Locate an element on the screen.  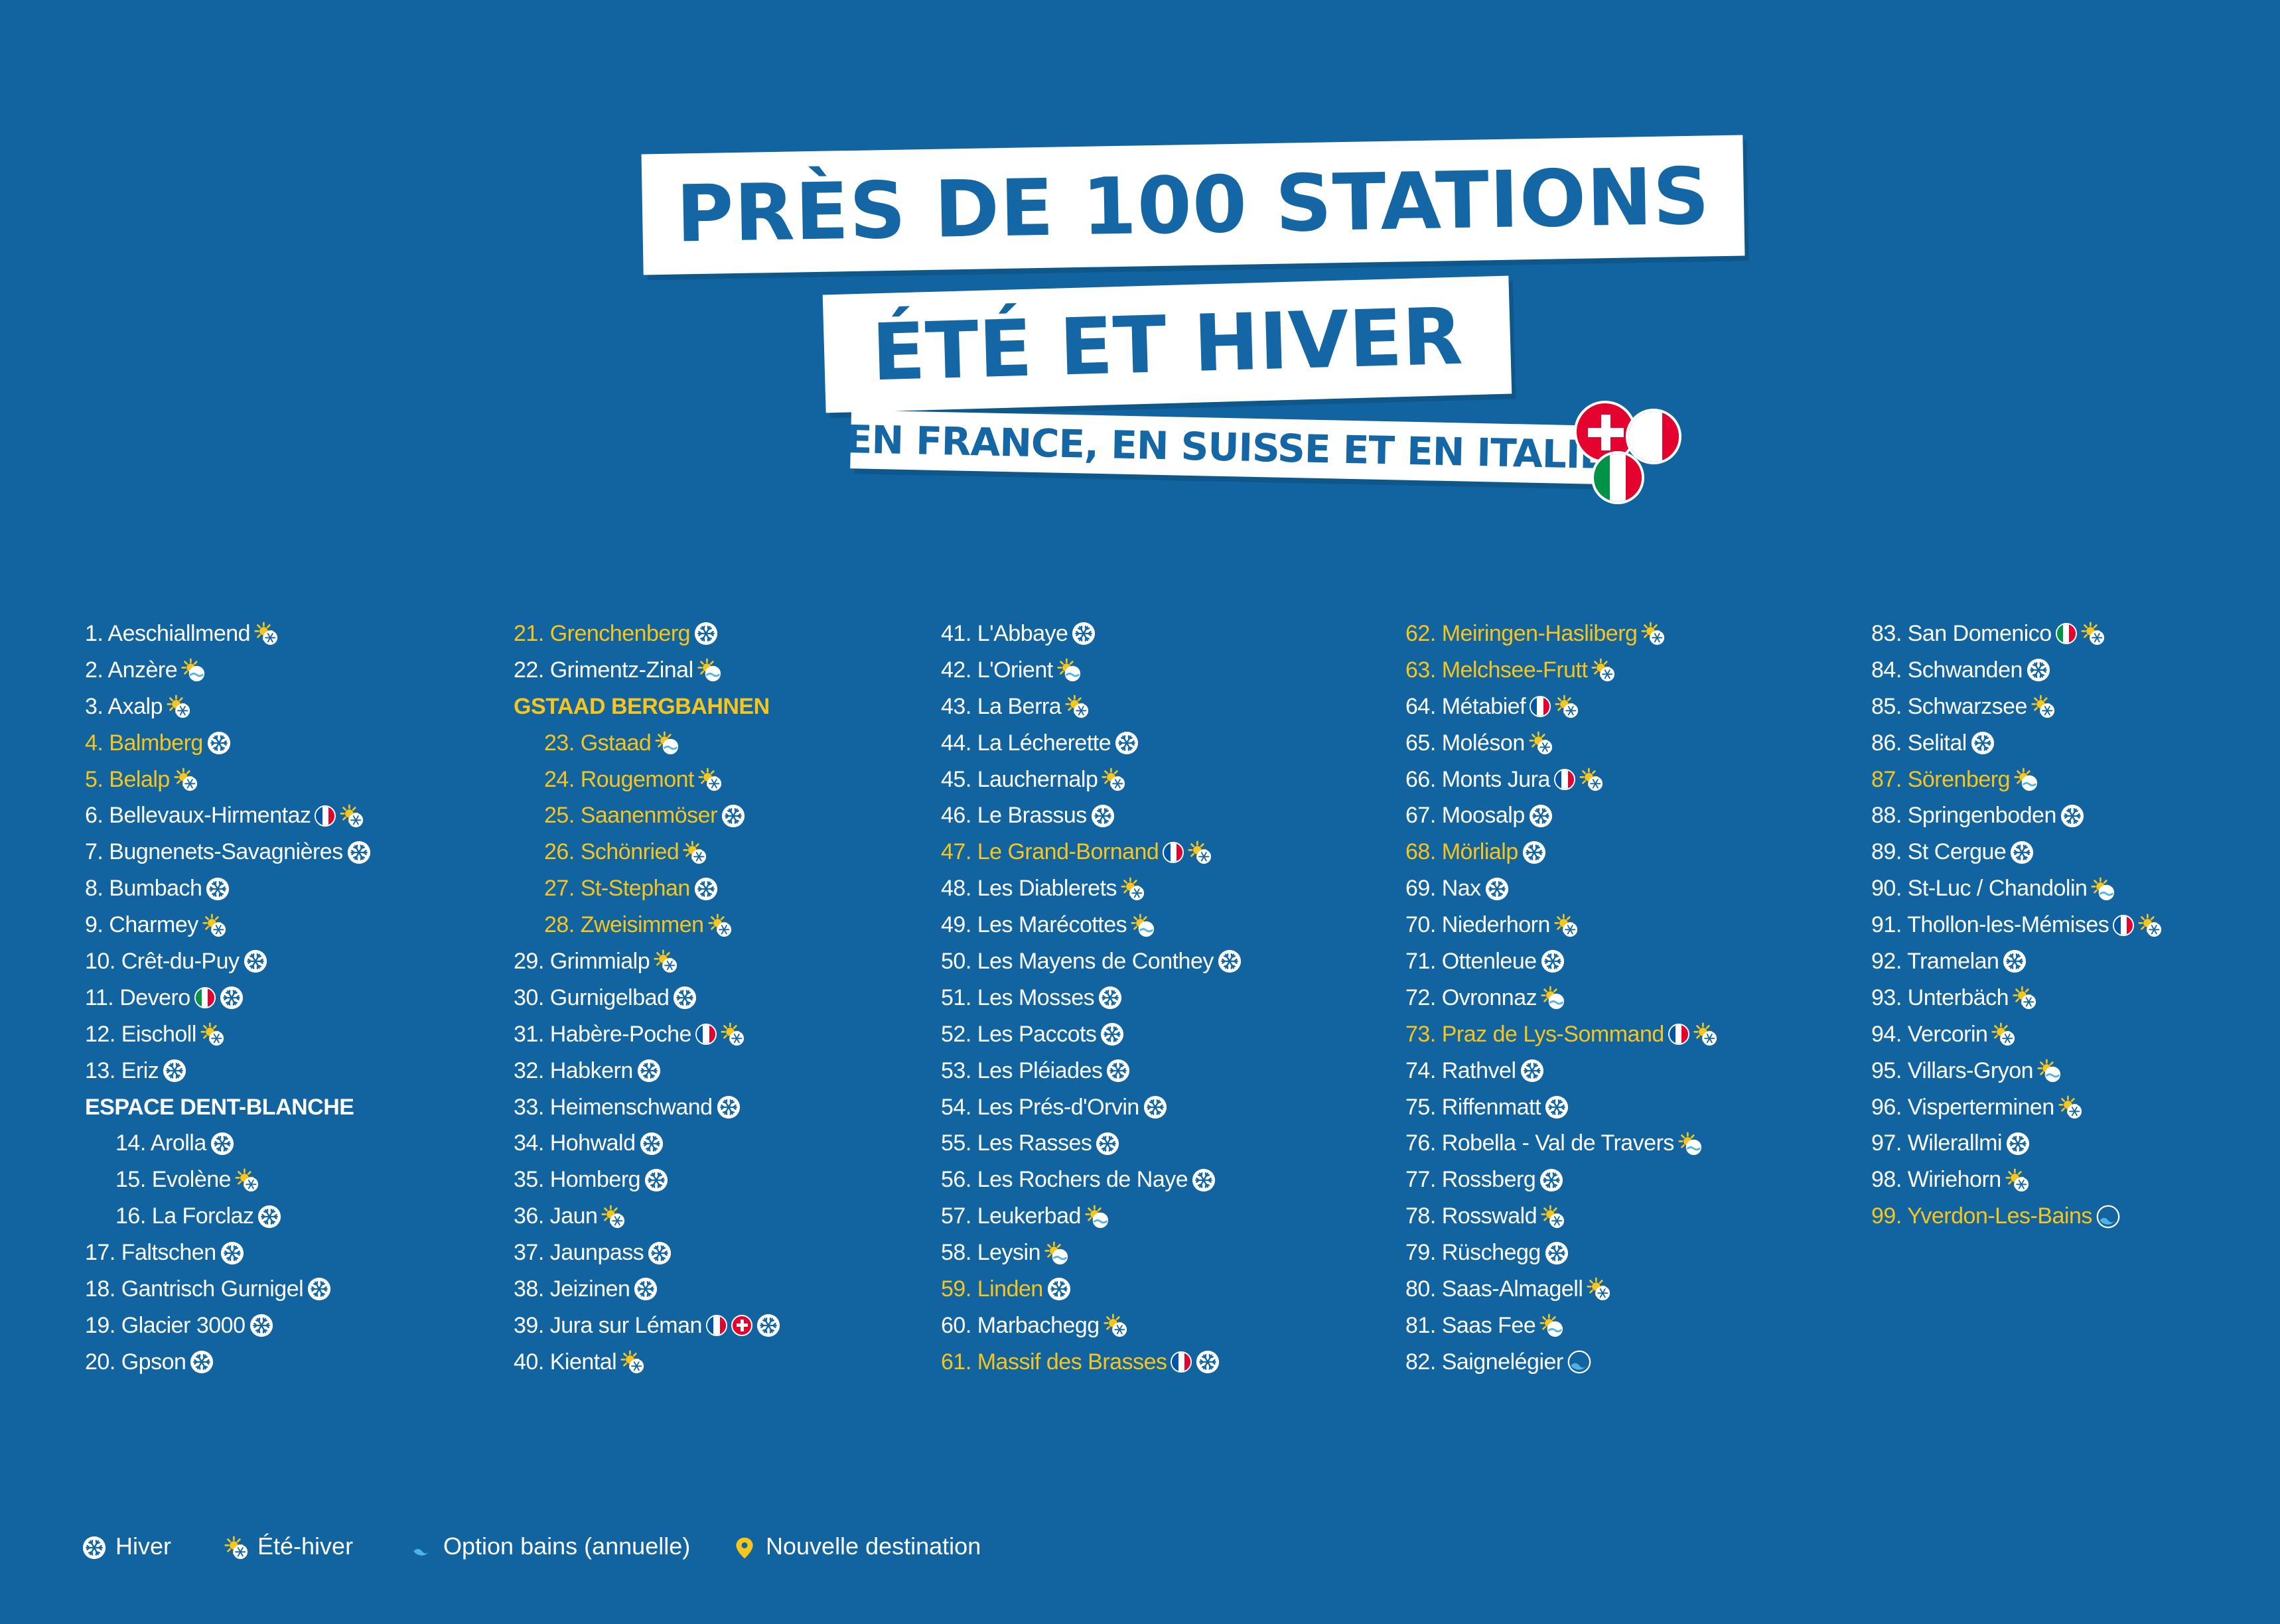
legend-new-label: Nouvelle destination is located at coordinates (873, 1546).